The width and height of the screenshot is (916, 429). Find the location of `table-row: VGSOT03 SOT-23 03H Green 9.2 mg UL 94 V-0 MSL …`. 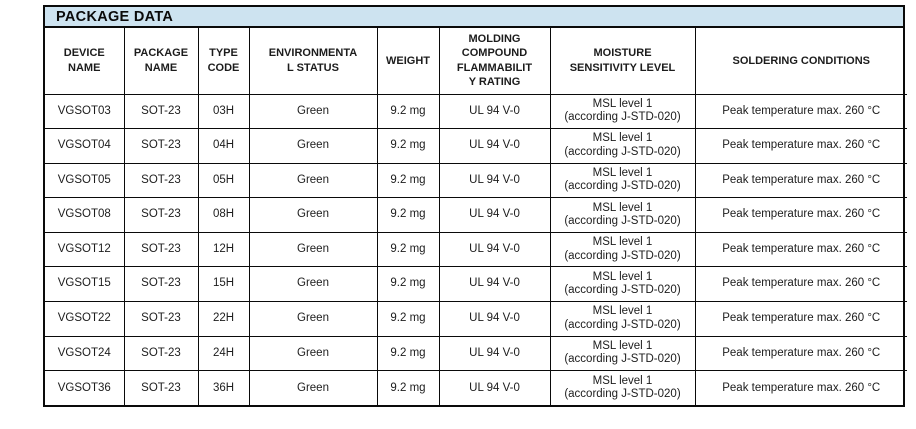

table-row: VGSOT03 SOT-23 03H Green 9.2 mg UL 94 V-0 MSL … is located at coordinates (476, 111).